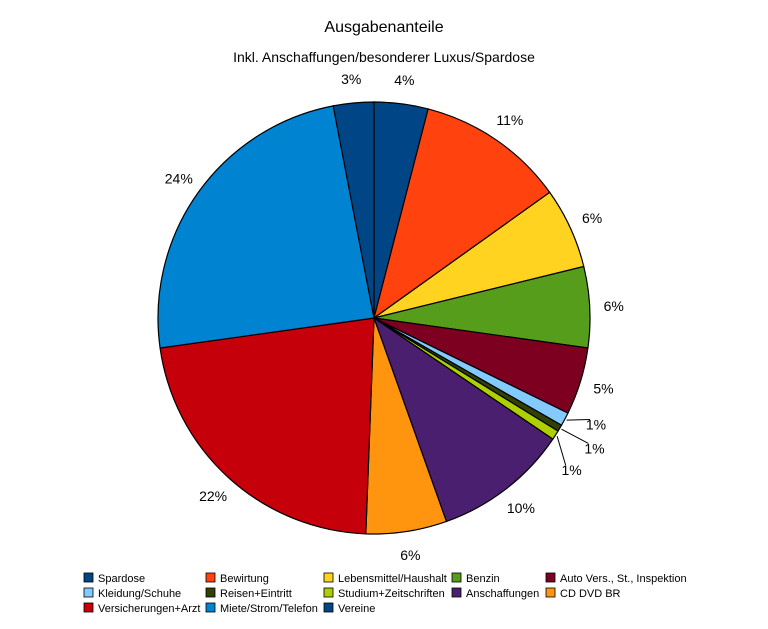 Image resolution: width=768 pixels, height=629 pixels. What do you see at coordinates (383, 27) in the screenshot?
I see `chart-title: Ausgabenanteile` at bounding box center [383, 27].